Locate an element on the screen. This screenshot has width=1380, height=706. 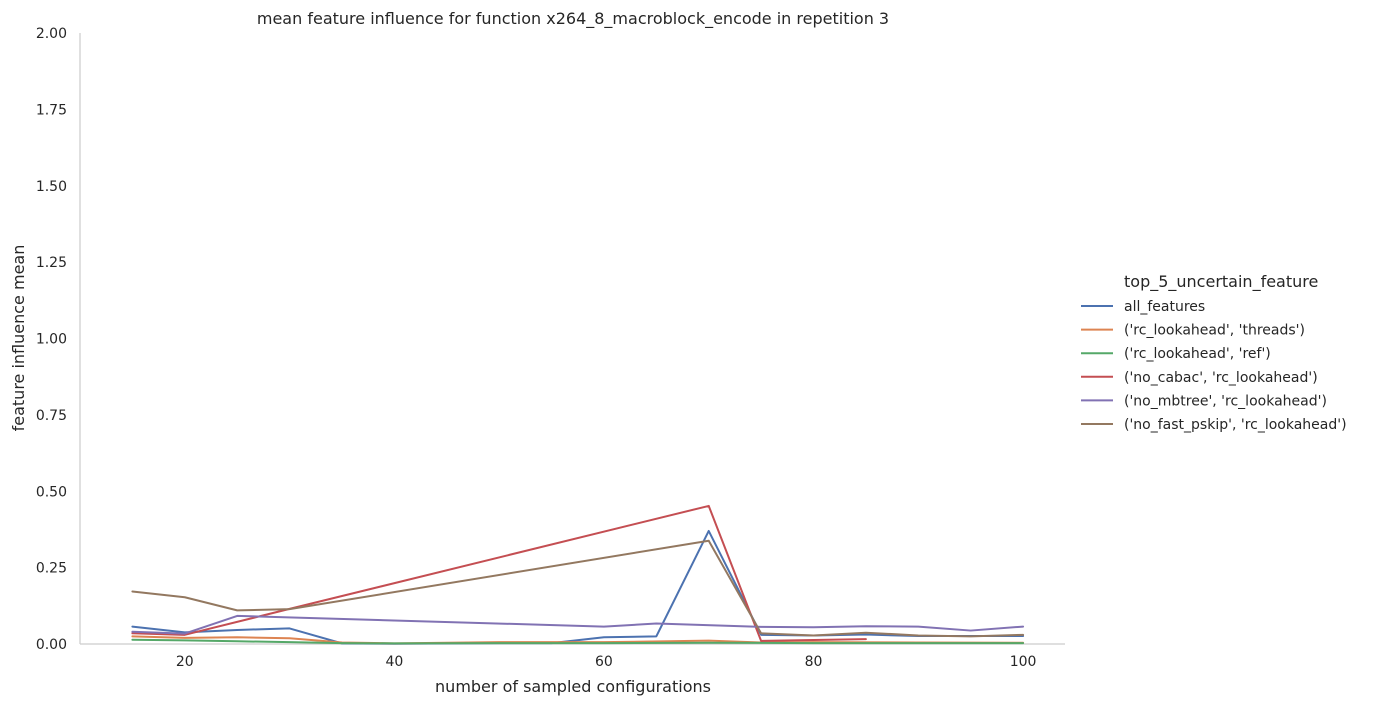
x-tick-label: 40 is located at coordinates (394, 662).